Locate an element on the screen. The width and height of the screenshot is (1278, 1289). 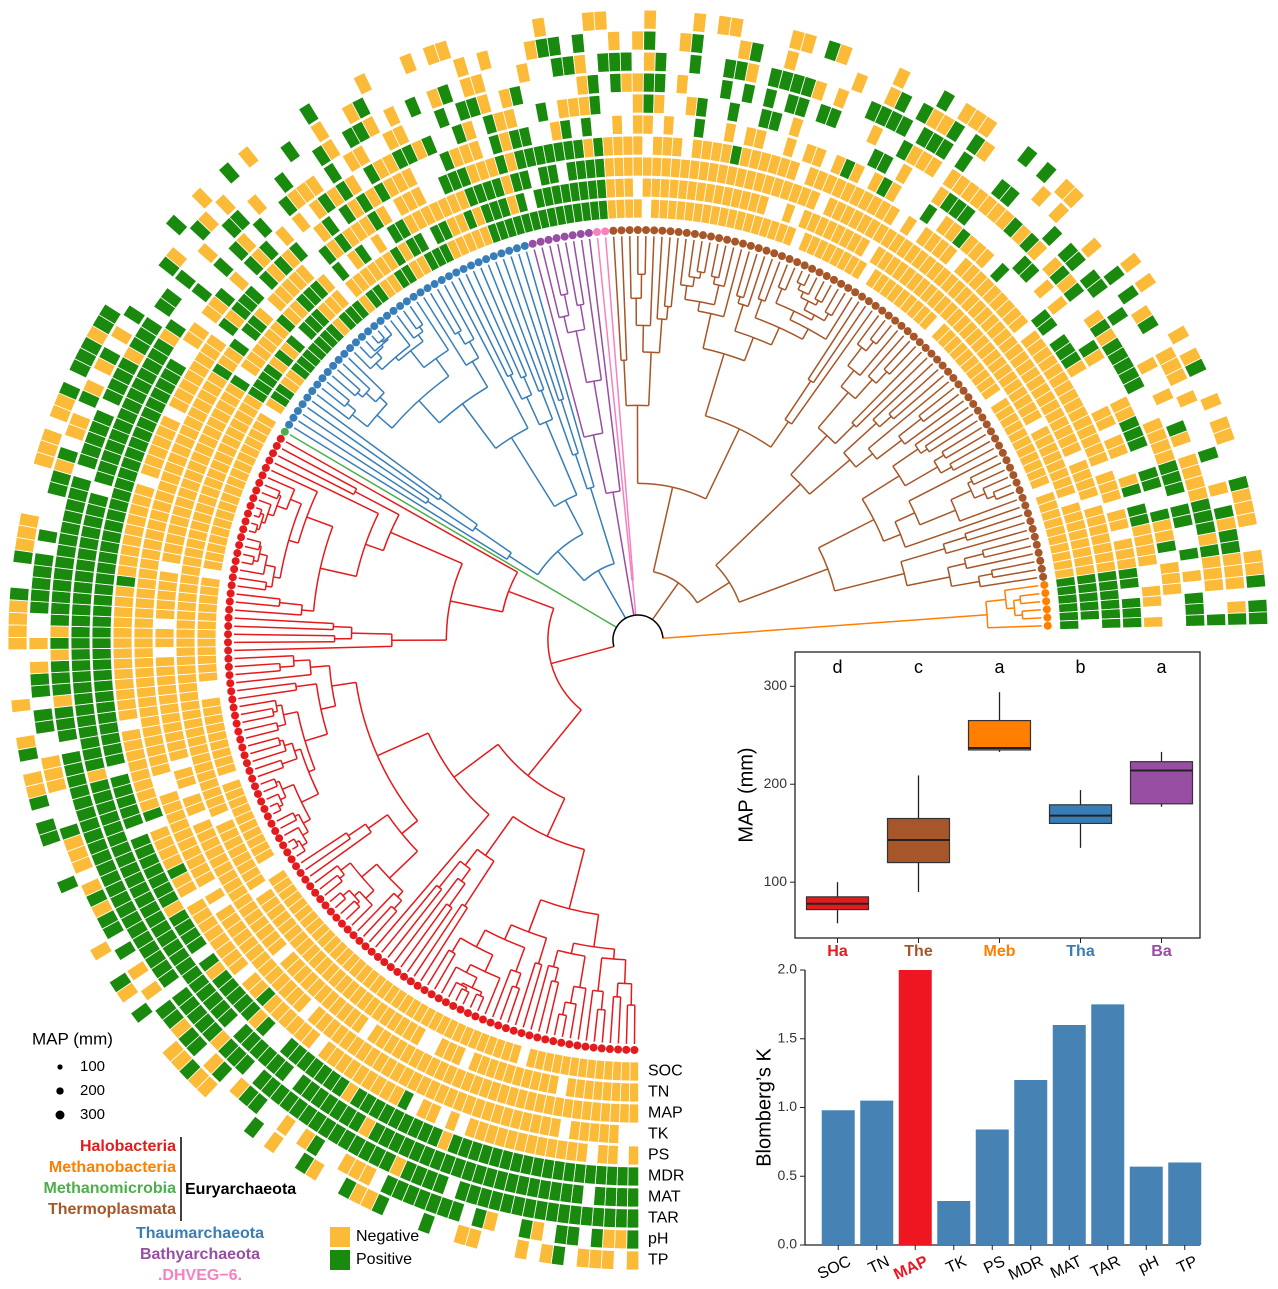
root-arc is located at coordinates (638, 630).